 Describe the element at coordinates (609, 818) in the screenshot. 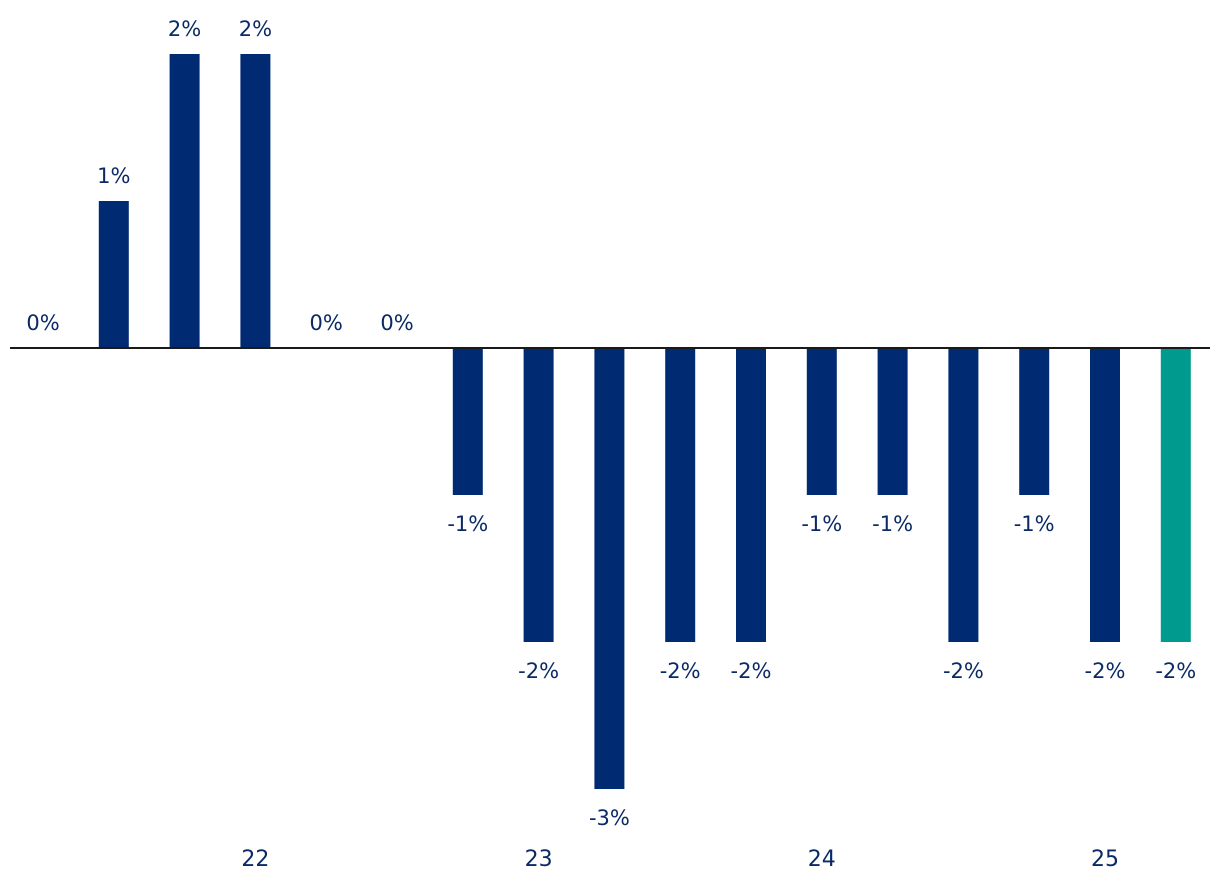

I see `data-label-8: -3%` at that location.